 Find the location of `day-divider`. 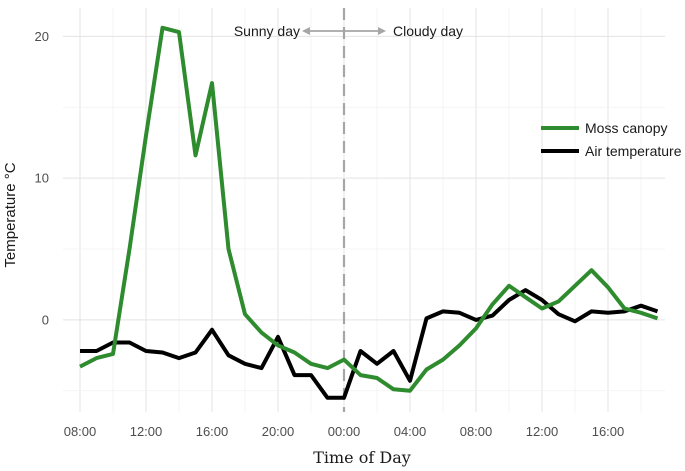

day-divider is located at coordinates (344, 210).